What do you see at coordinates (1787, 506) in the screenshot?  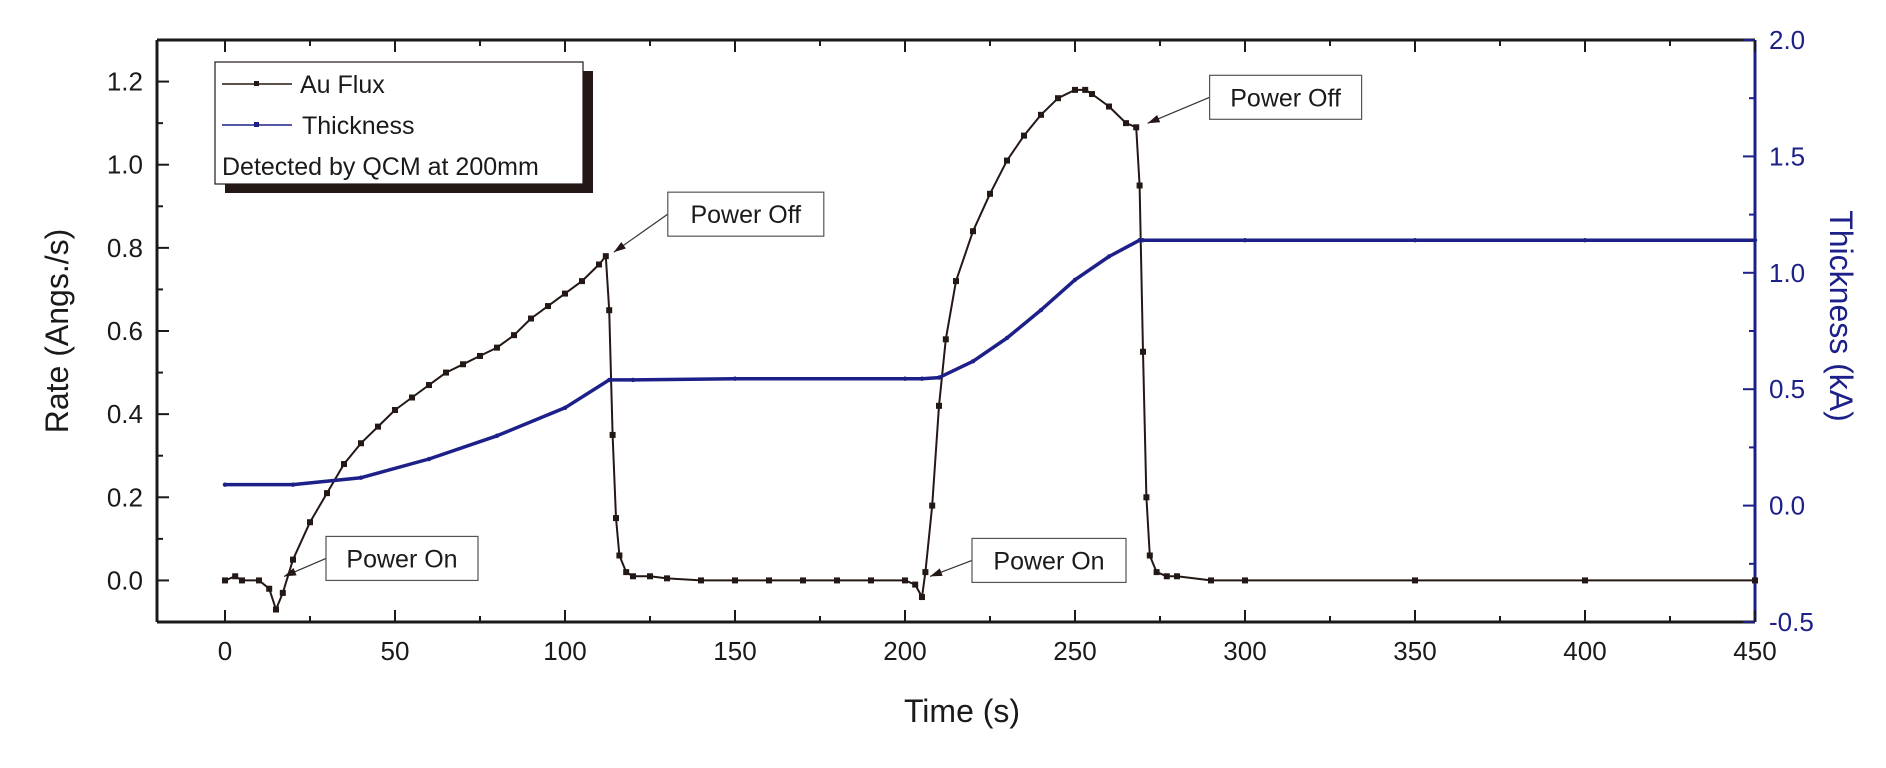 I see `right-tick-label: 0.0` at bounding box center [1787, 506].